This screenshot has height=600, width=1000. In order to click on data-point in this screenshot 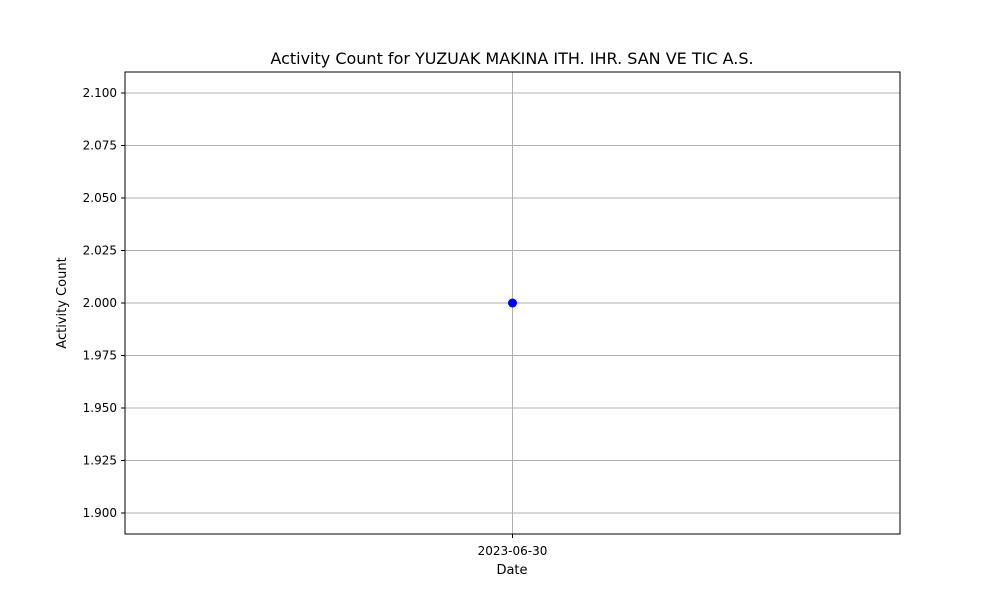, I will do `click(512, 303)`.